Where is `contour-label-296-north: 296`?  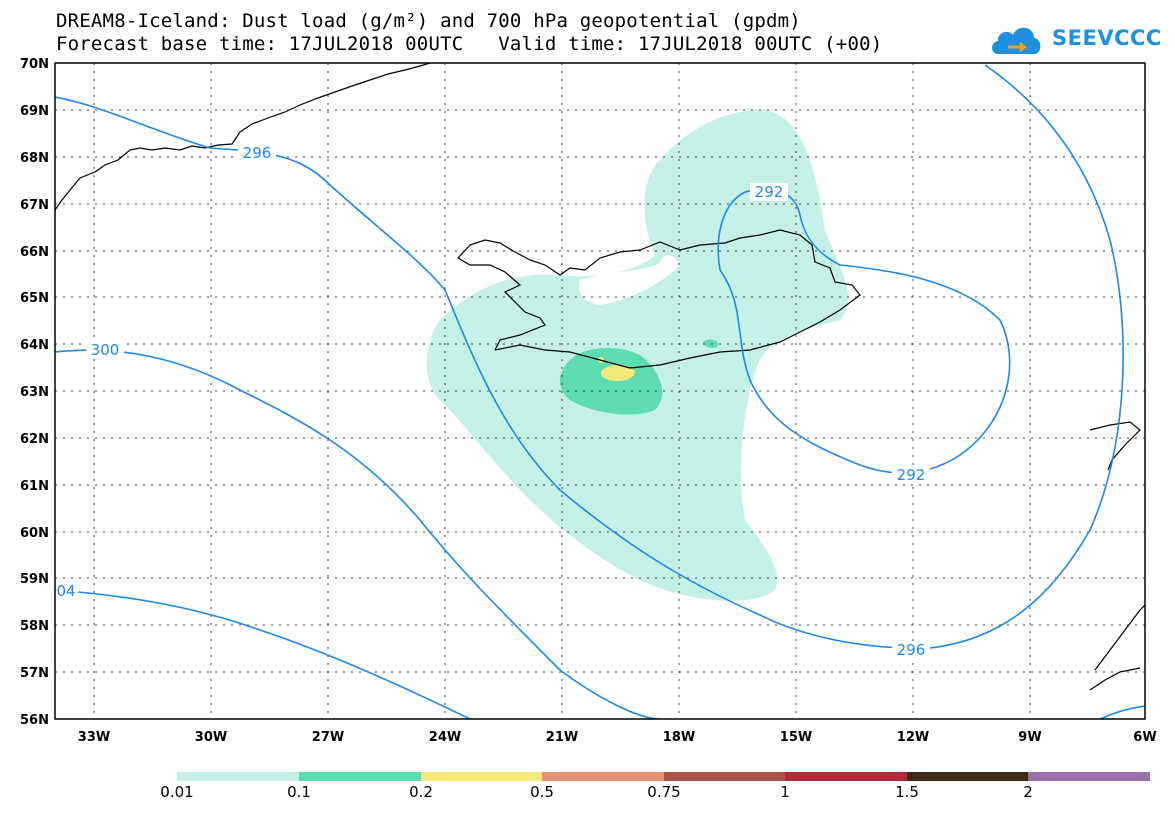
contour-label-296-north: 296 is located at coordinates (257, 153).